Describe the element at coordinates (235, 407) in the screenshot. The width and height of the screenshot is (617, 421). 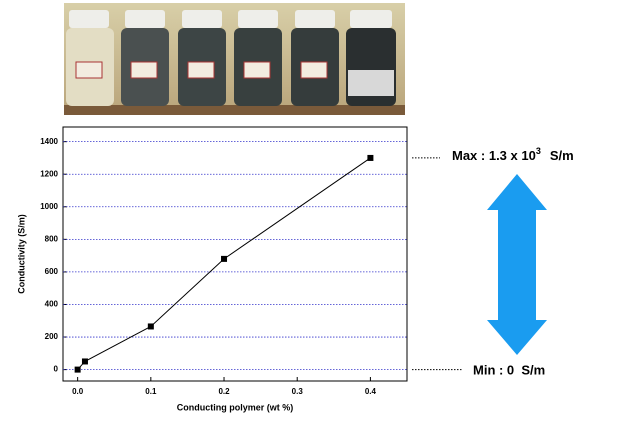
I see `x-axis-label: Conducting polymer (wt %)` at that location.